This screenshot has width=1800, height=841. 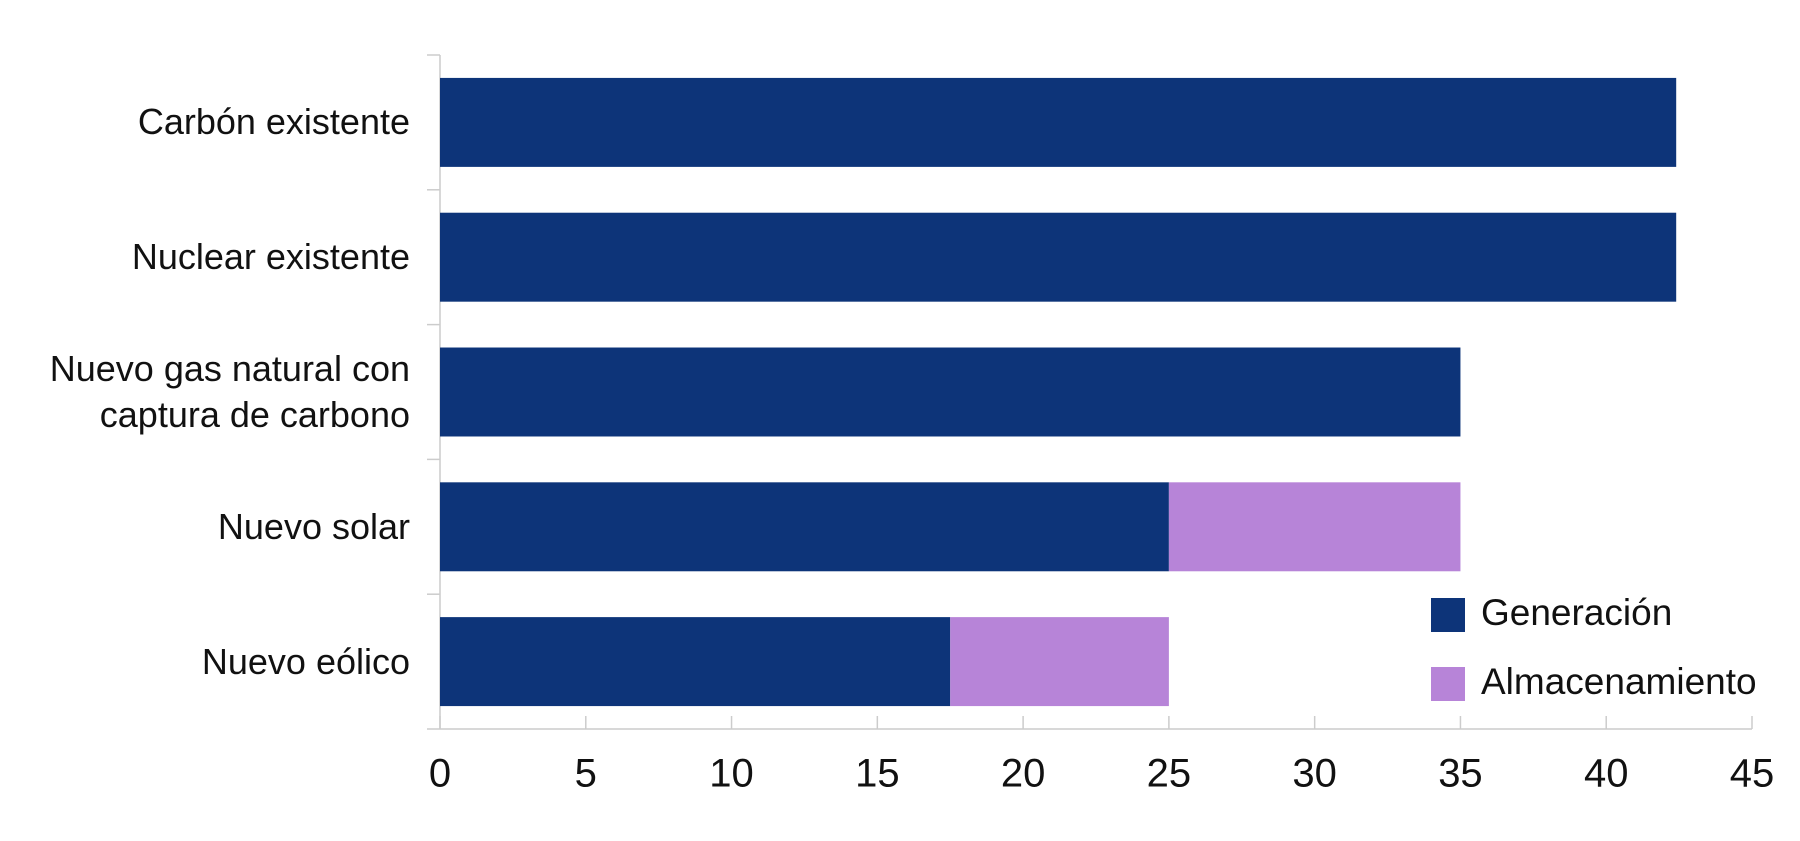 What do you see at coordinates (731, 774) in the screenshot?
I see `x-tick-label: 10` at bounding box center [731, 774].